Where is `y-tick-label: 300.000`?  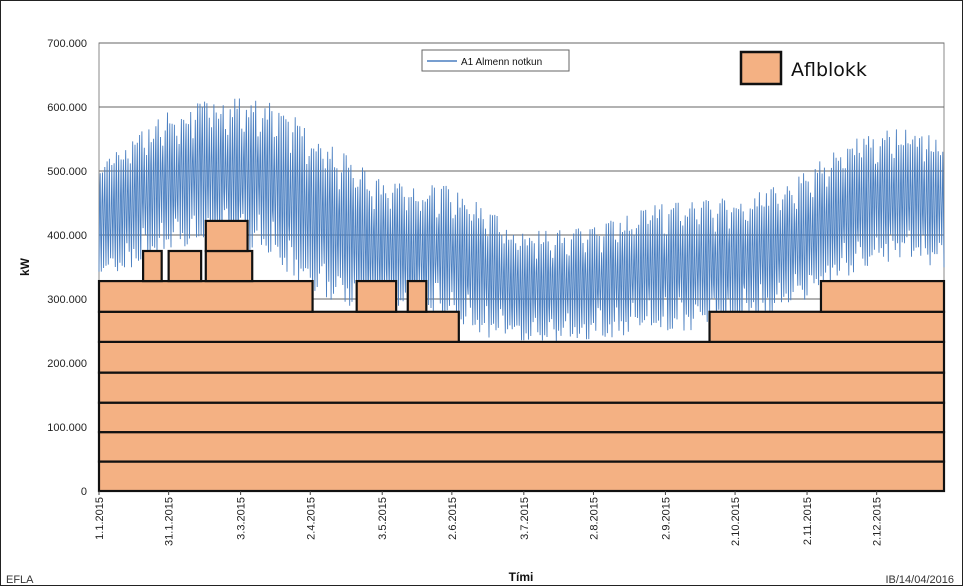
y-tick-label: 300.000 is located at coordinates (67, 300).